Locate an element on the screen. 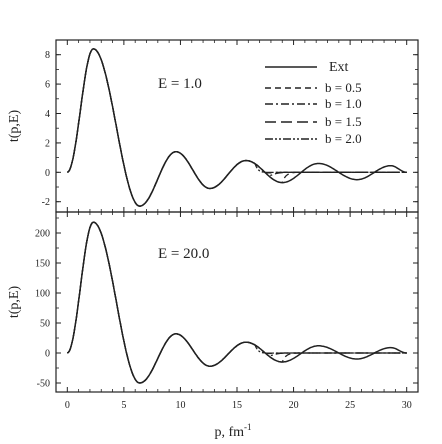 This screenshot has width=442, height=444. y-tick-label: 8 is located at coordinates (47, 55).